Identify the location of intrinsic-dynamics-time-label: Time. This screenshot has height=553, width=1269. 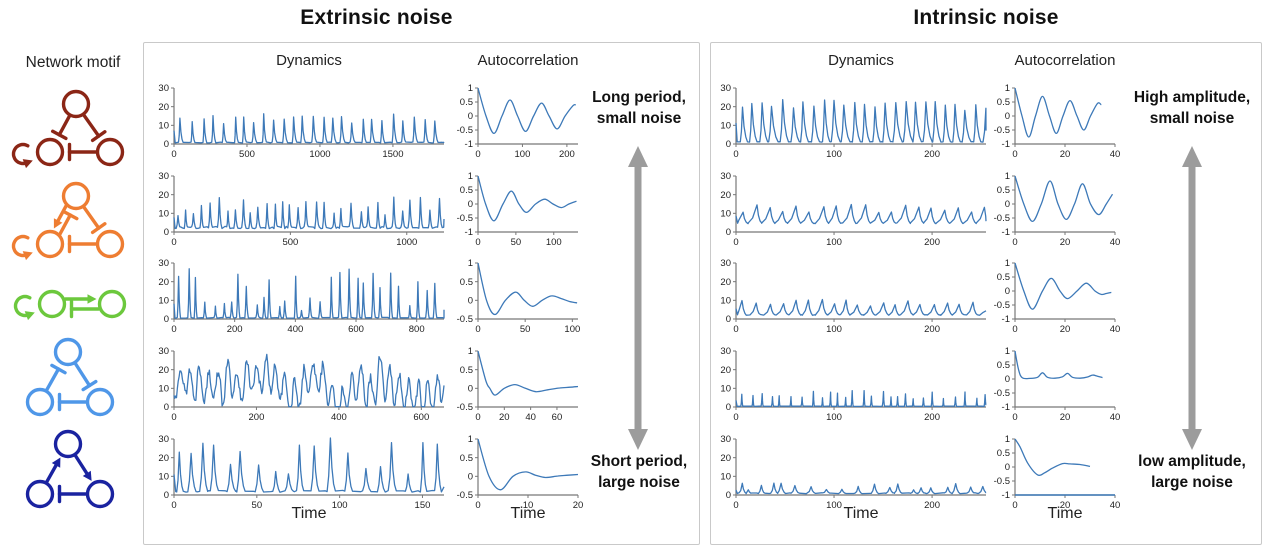
(861, 513).